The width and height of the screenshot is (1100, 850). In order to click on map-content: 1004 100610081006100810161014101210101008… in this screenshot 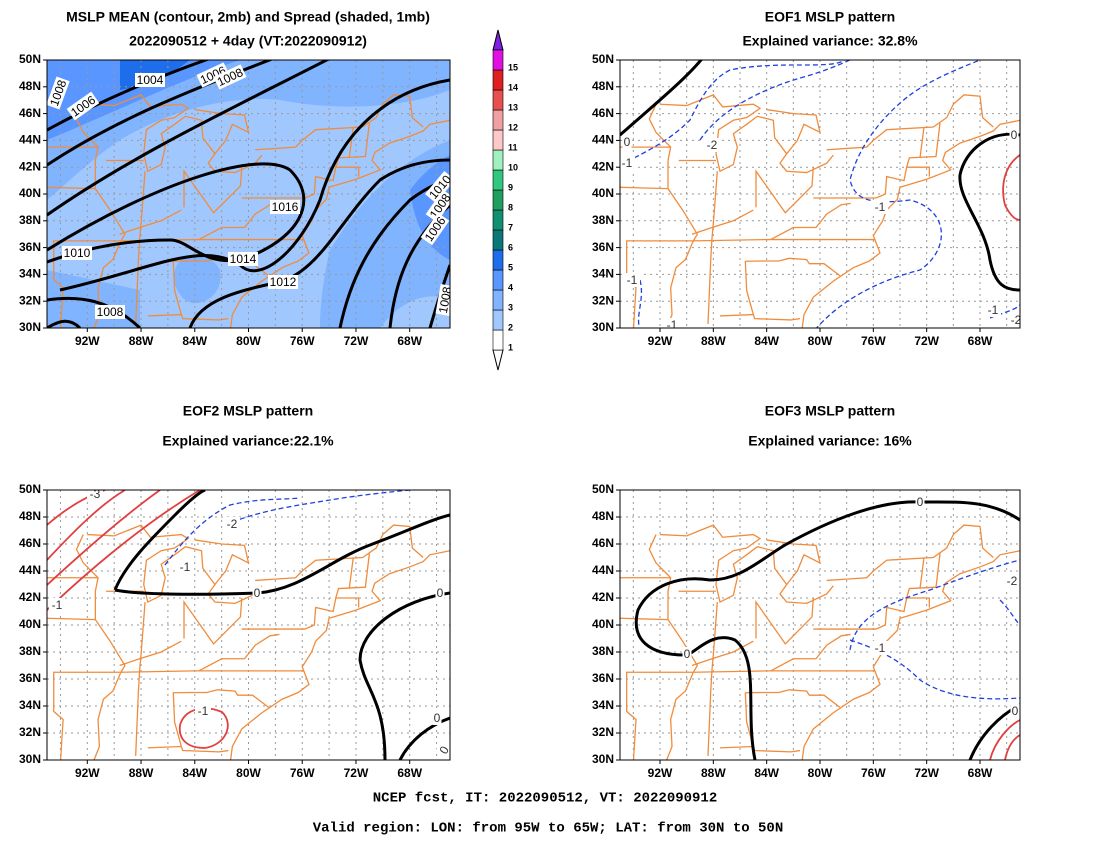, I will do `click(250, 194)`.